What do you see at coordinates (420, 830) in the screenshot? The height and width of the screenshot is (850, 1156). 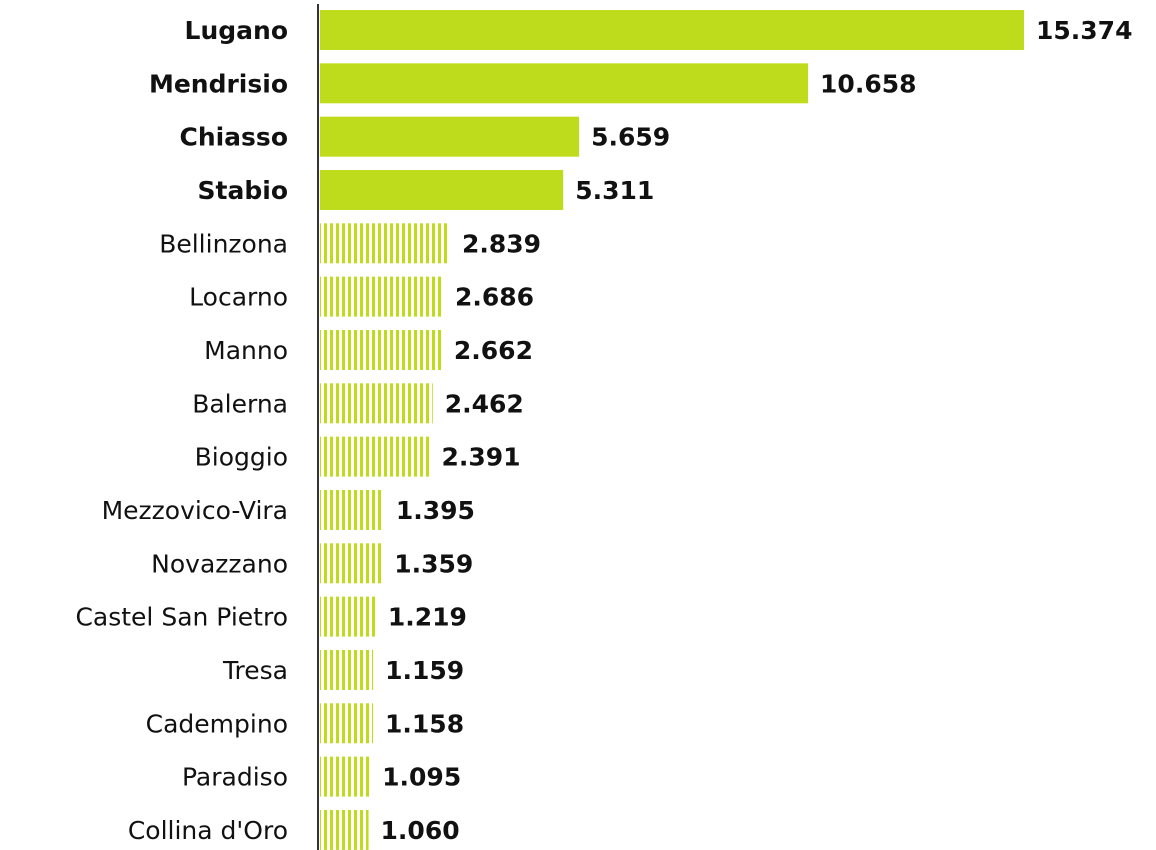 I see `value-label: 1.060` at bounding box center [420, 830].